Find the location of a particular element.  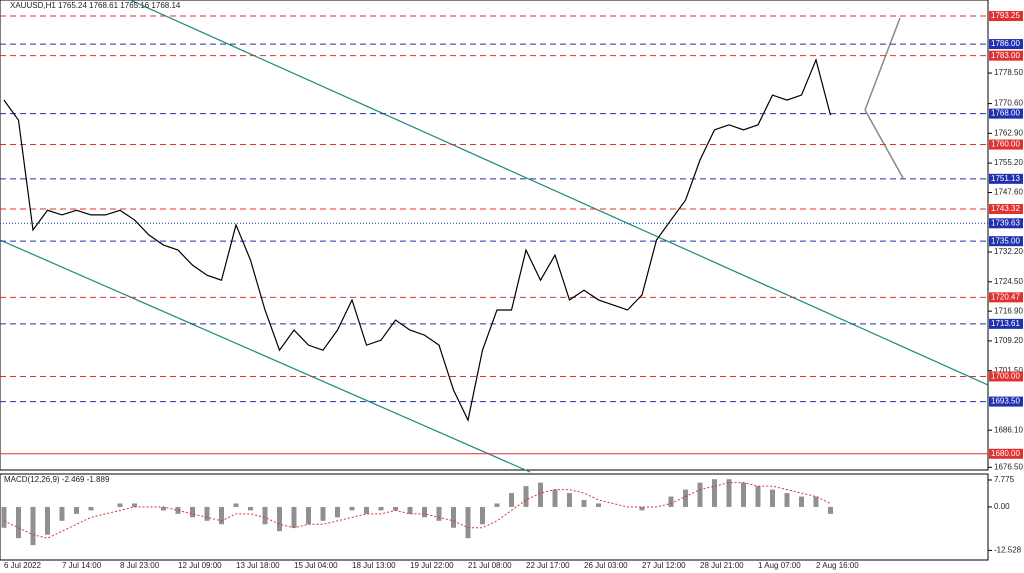

level-label: 1680.00 is located at coordinates (1005, 453).